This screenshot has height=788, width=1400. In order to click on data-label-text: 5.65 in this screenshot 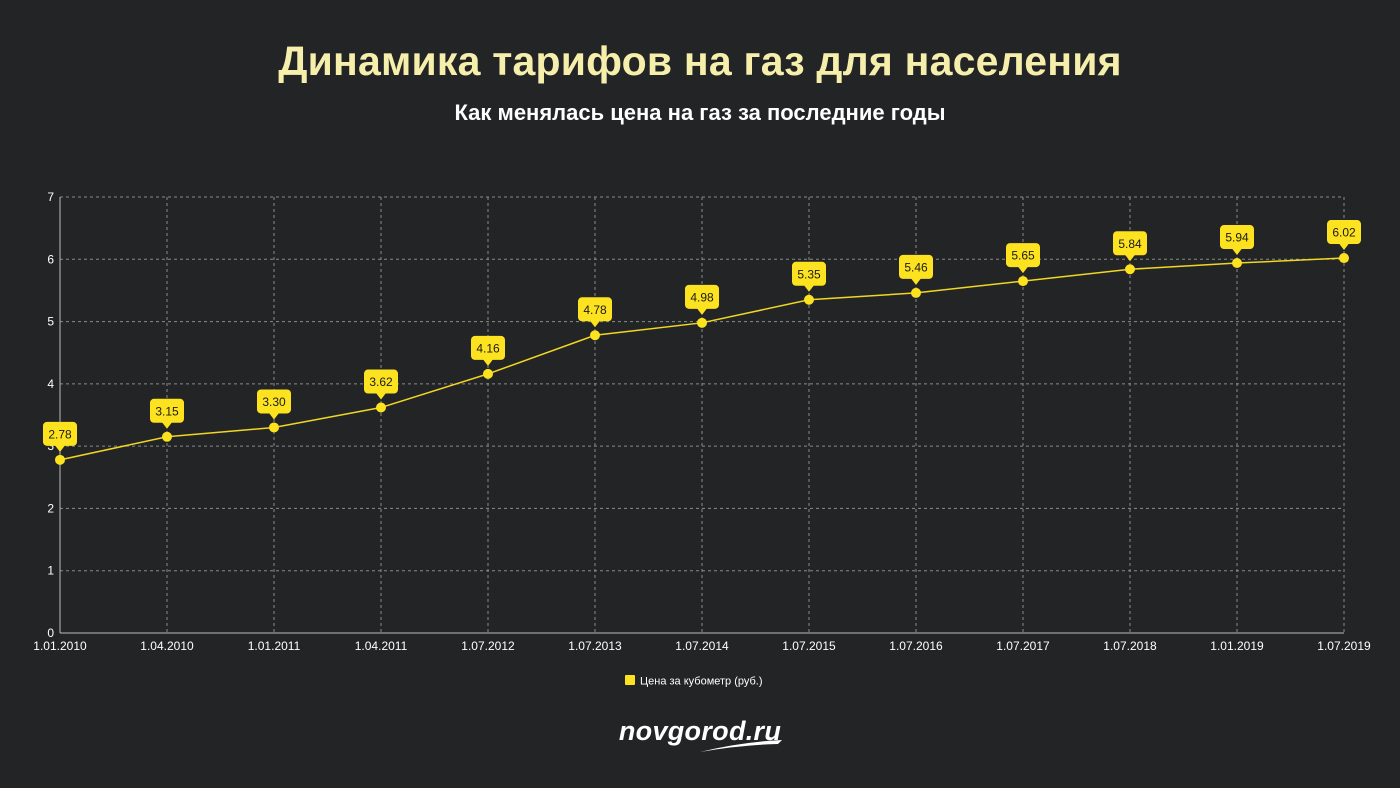, I will do `click(1023, 256)`.